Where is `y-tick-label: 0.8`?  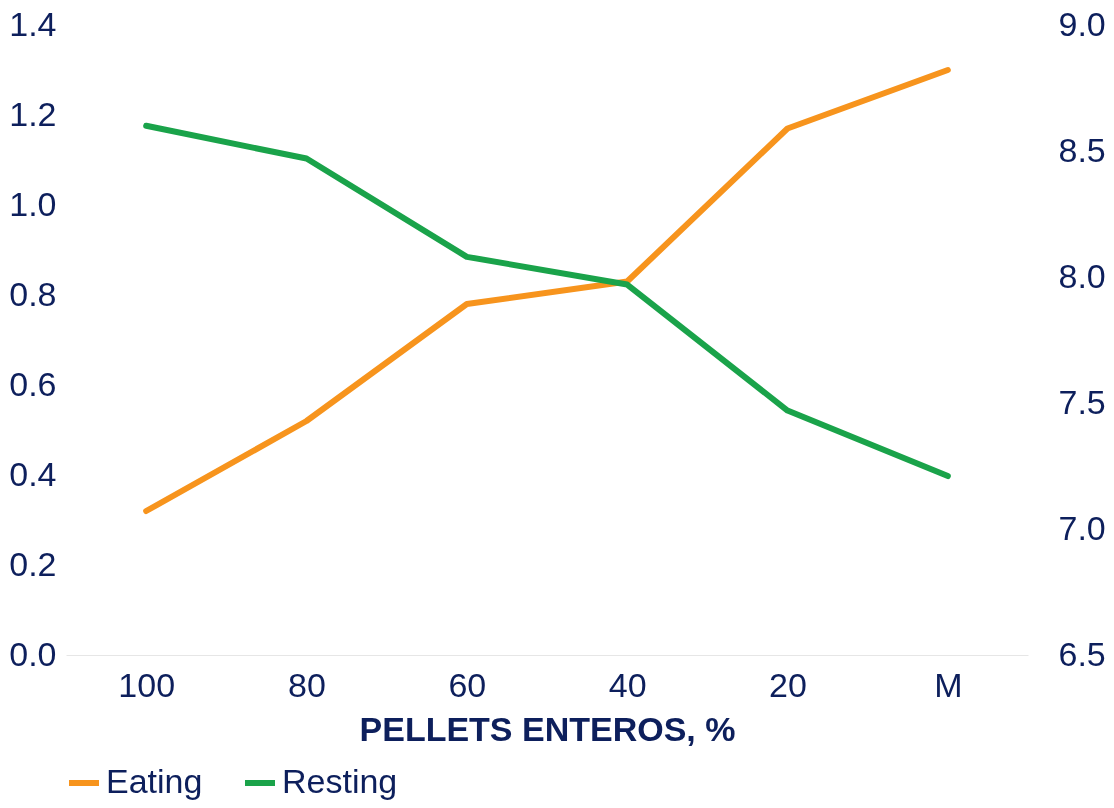
y-tick-label: 0.8 is located at coordinates (33, 293).